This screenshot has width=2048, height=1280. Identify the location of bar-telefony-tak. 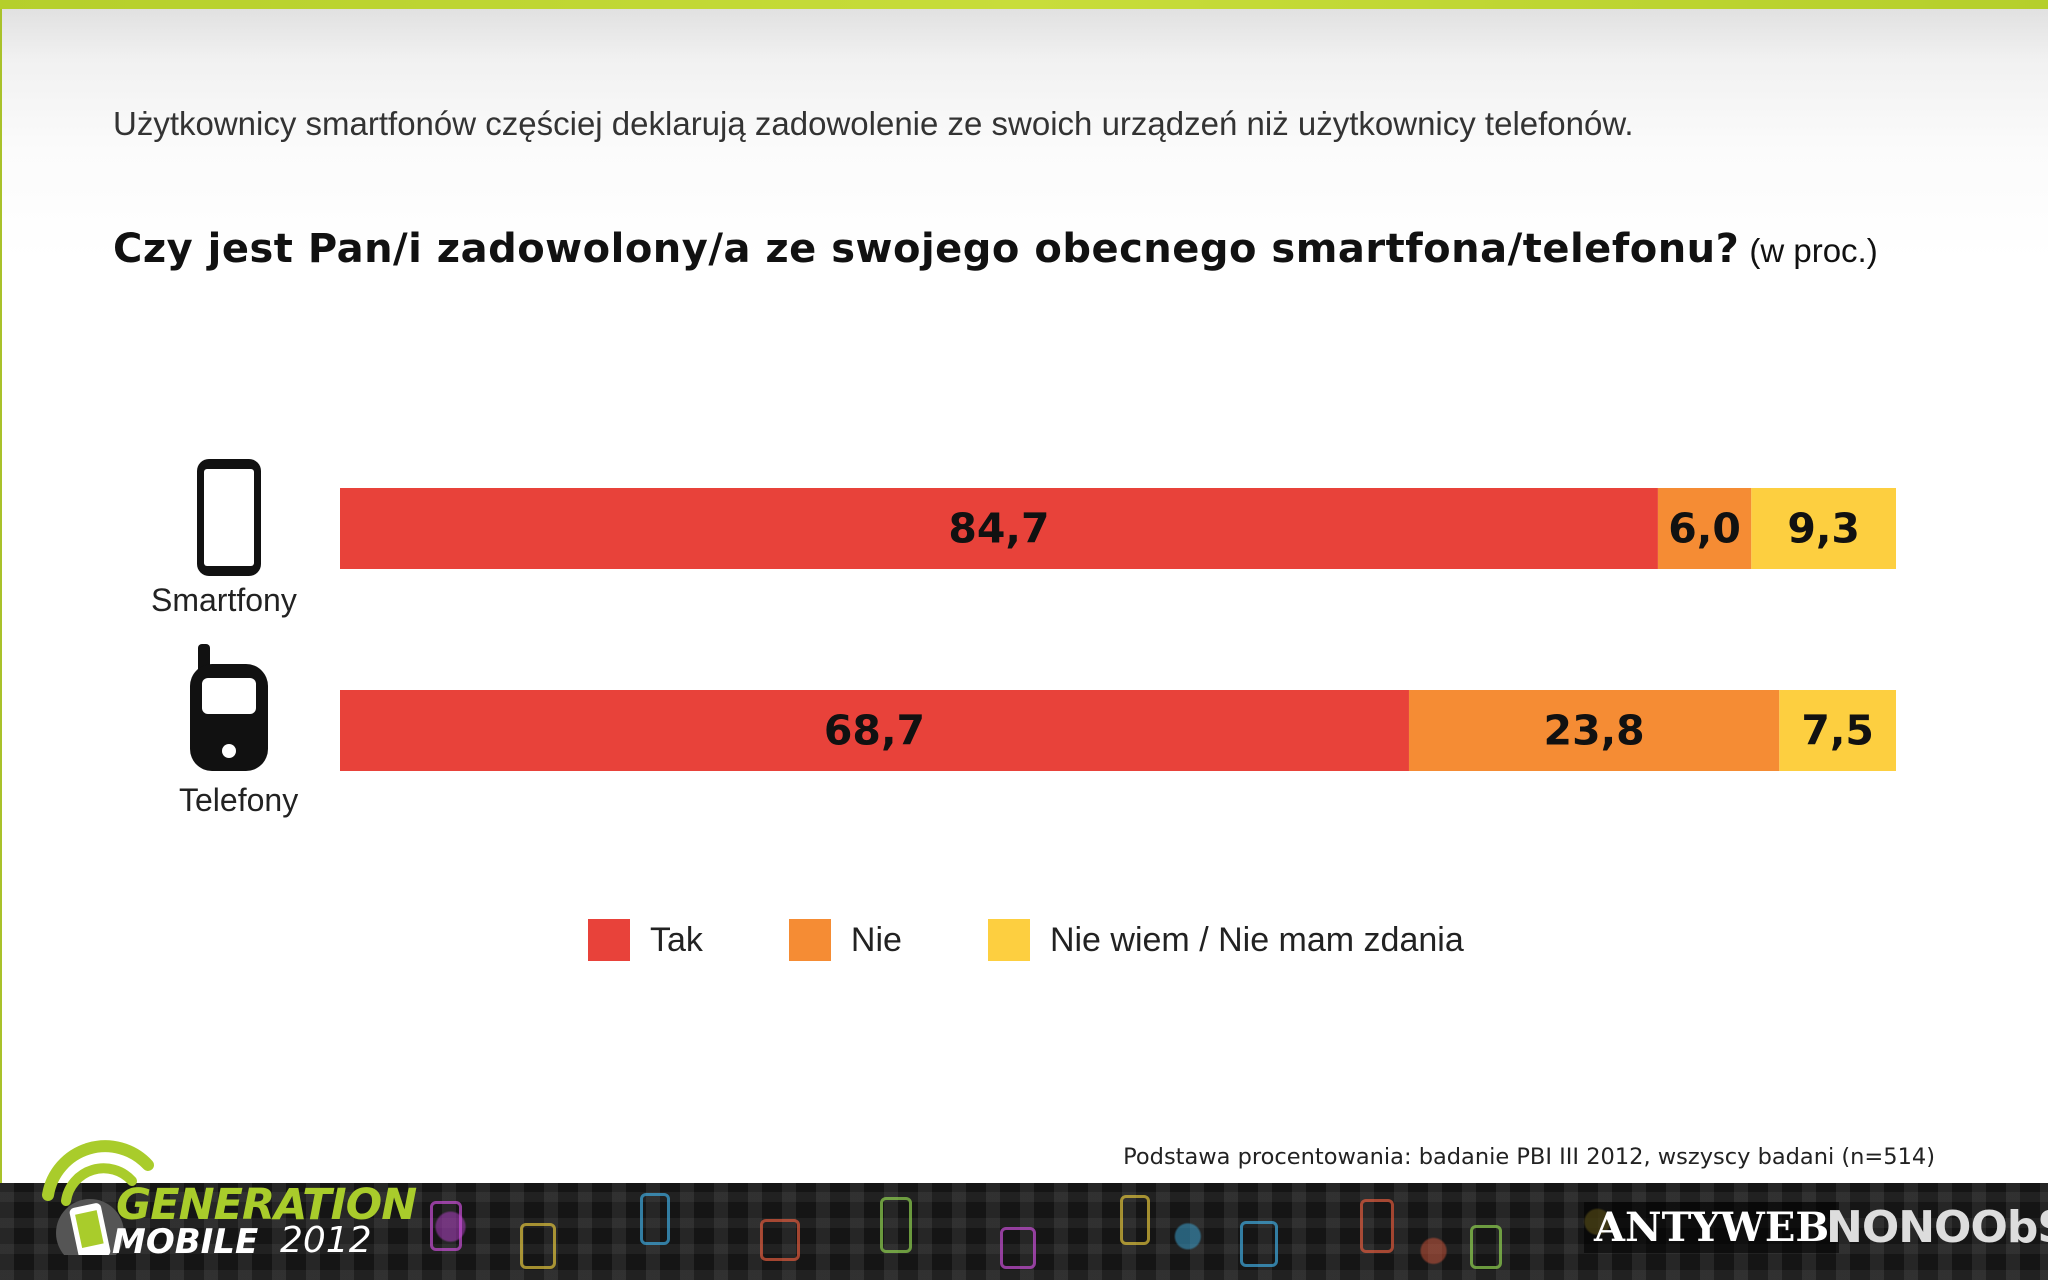
(874, 730).